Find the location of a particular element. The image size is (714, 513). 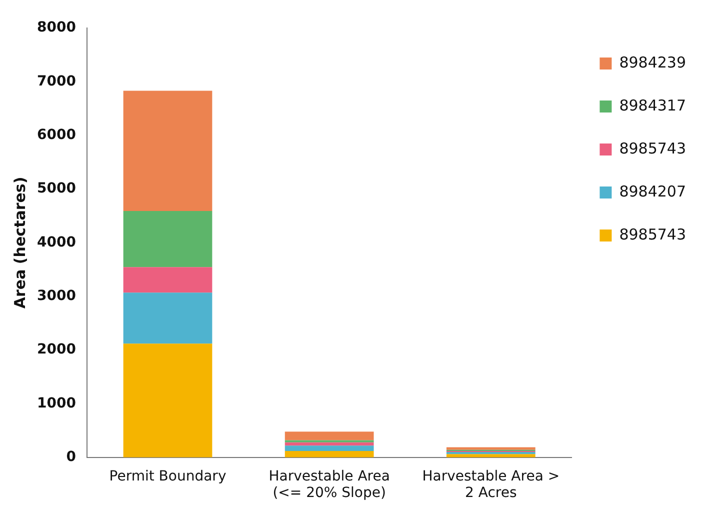

legend-label: 8984317 is located at coordinates (652, 105).